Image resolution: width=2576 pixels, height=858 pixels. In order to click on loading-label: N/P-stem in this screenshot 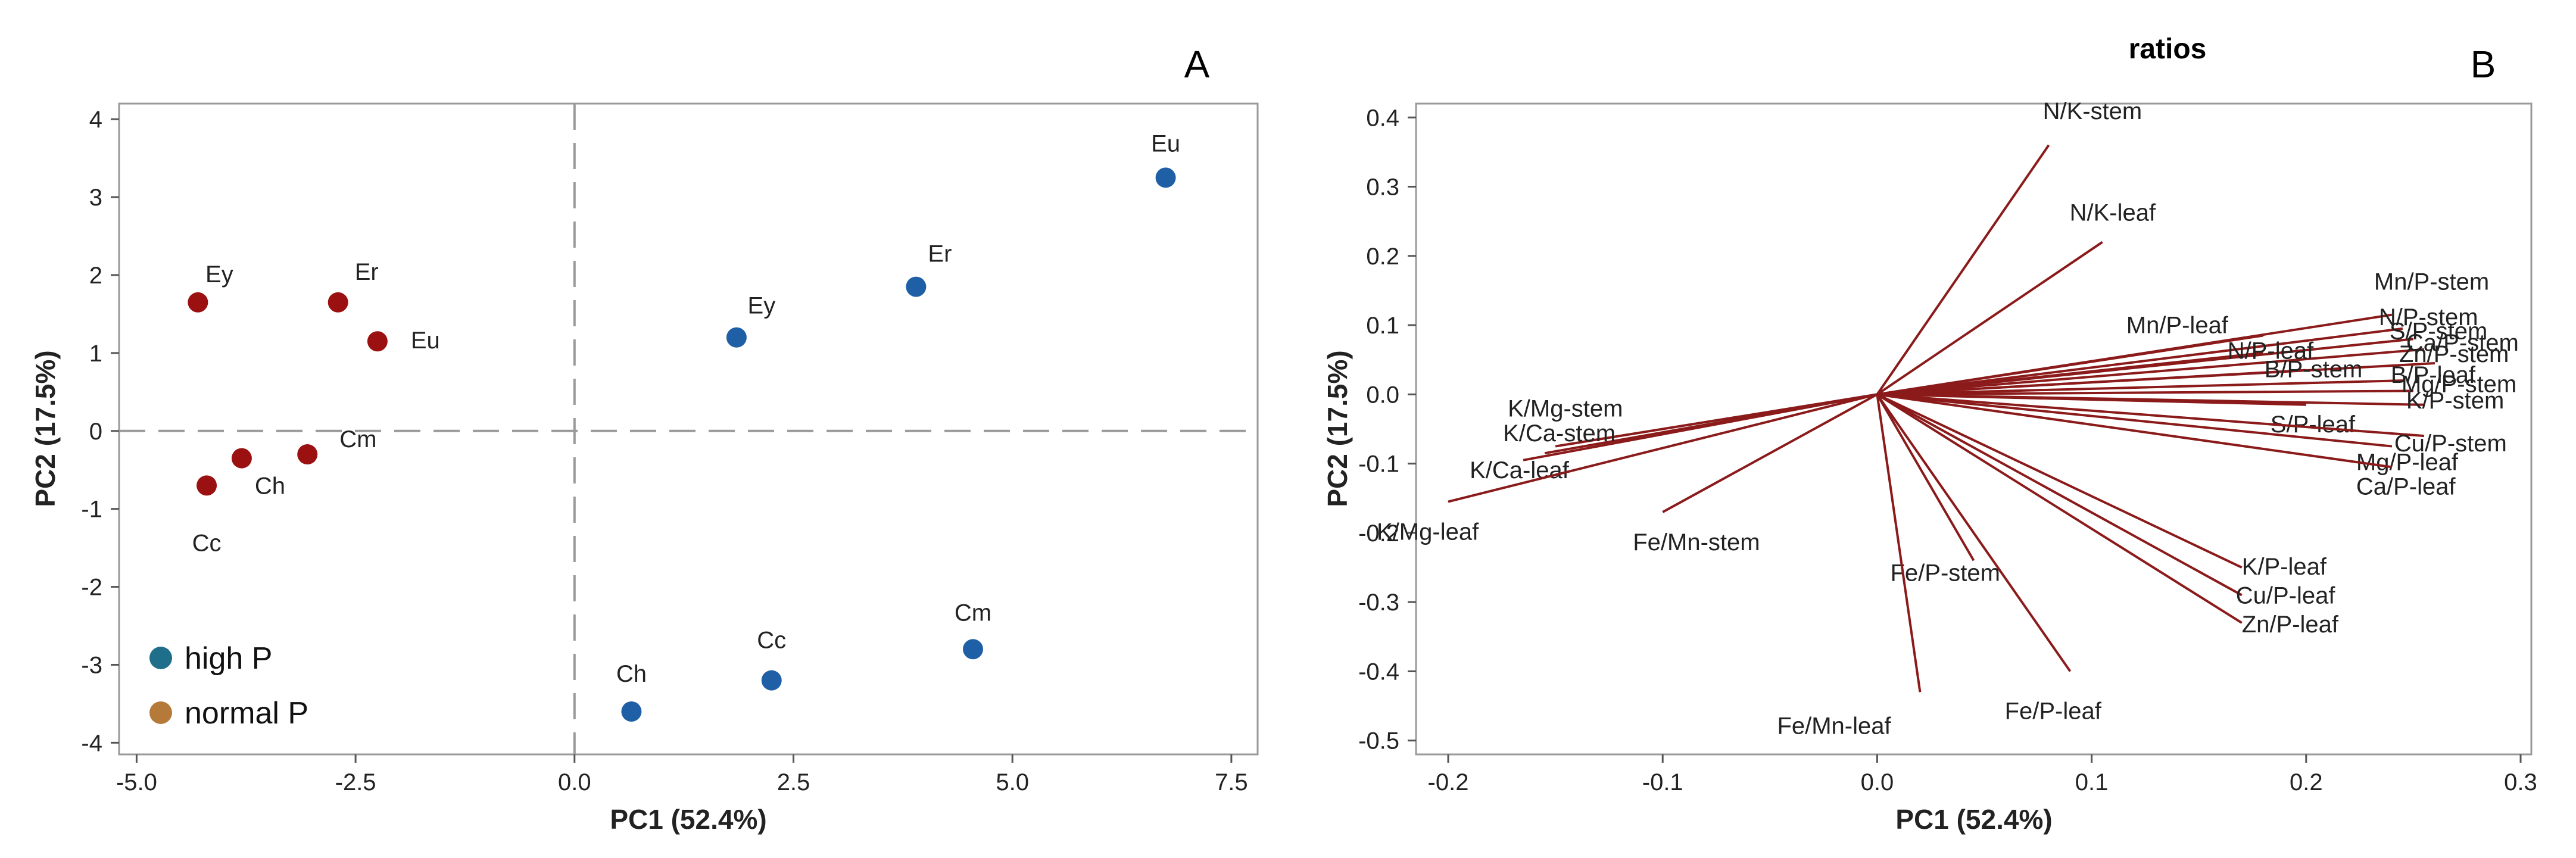, I will do `click(2428, 317)`.